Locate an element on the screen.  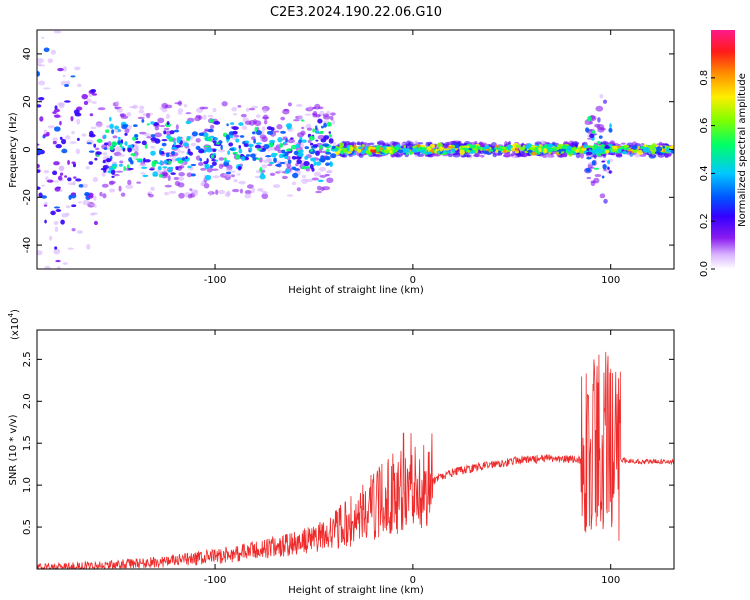
y-tick-label: 40 is located at coordinates (27, 54).